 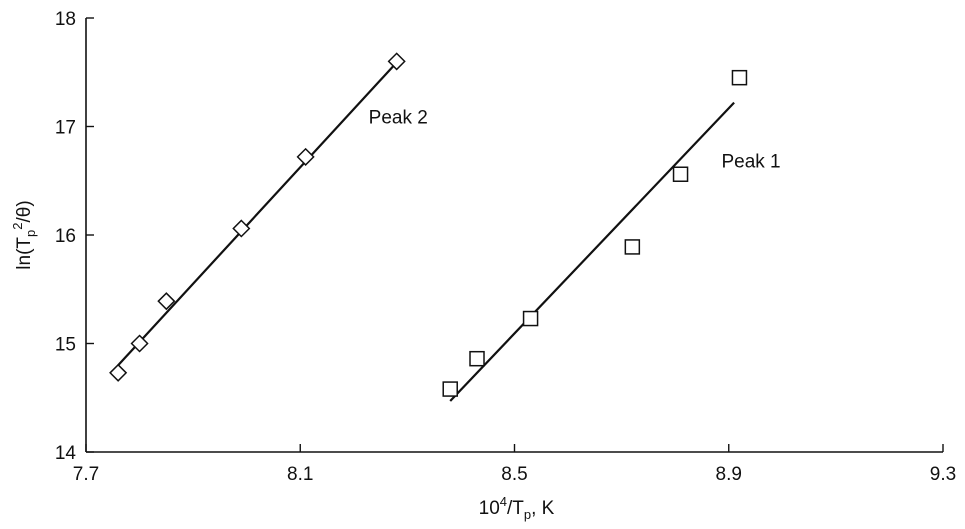 What do you see at coordinates (750, 162) in the screenshot?
I see `peak-1-label: Peak 1` at bounding box center [750, 162].